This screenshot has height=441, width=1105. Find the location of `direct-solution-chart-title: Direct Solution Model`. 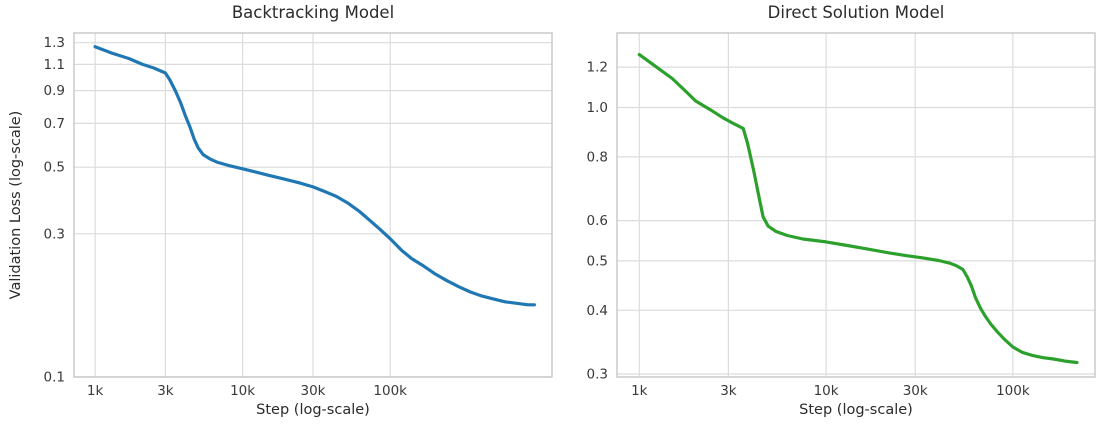

direct-solution-chart-title: Direct Solution Model is located at coordinates (856, 12).